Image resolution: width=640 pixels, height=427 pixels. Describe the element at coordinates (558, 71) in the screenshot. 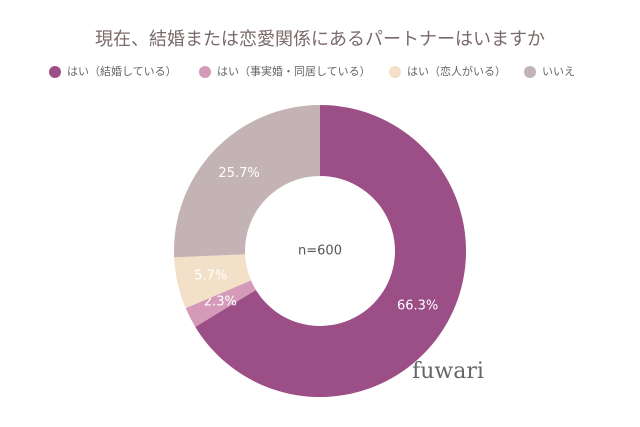

I see `legend-label: いいえ` at that location.